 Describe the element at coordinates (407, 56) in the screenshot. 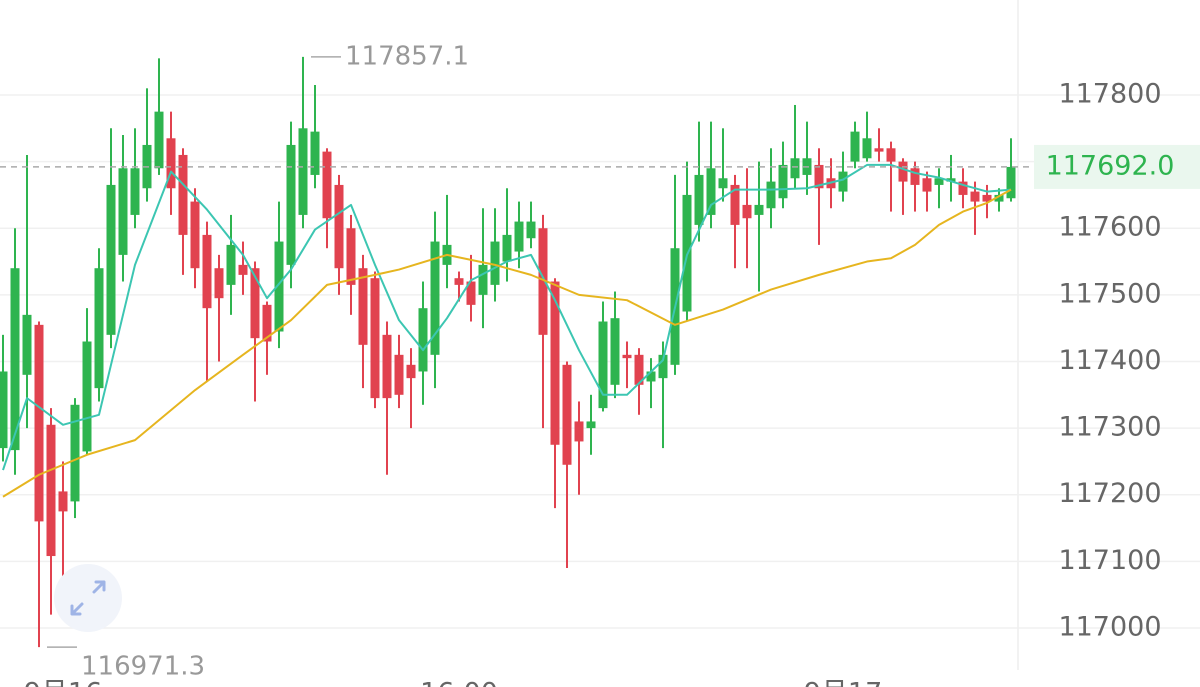

I see `max-label: 117857.1` at that location.